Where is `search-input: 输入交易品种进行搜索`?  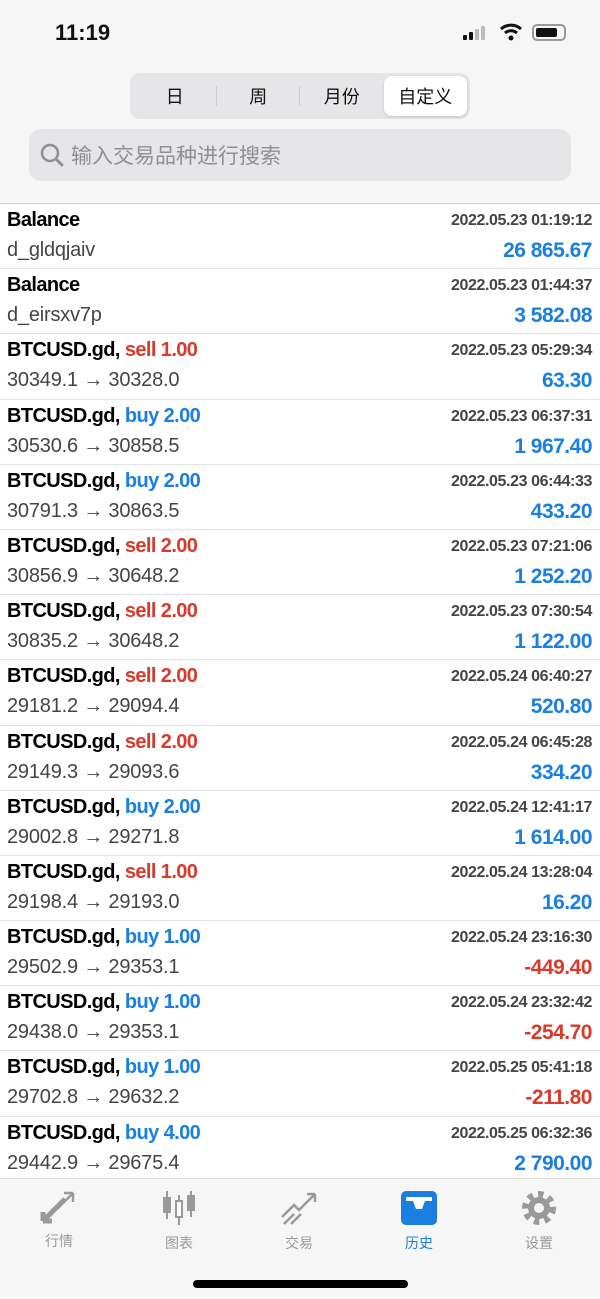
search-input: 输入交易品种进行搜索 is located at coordinates (300, 155).